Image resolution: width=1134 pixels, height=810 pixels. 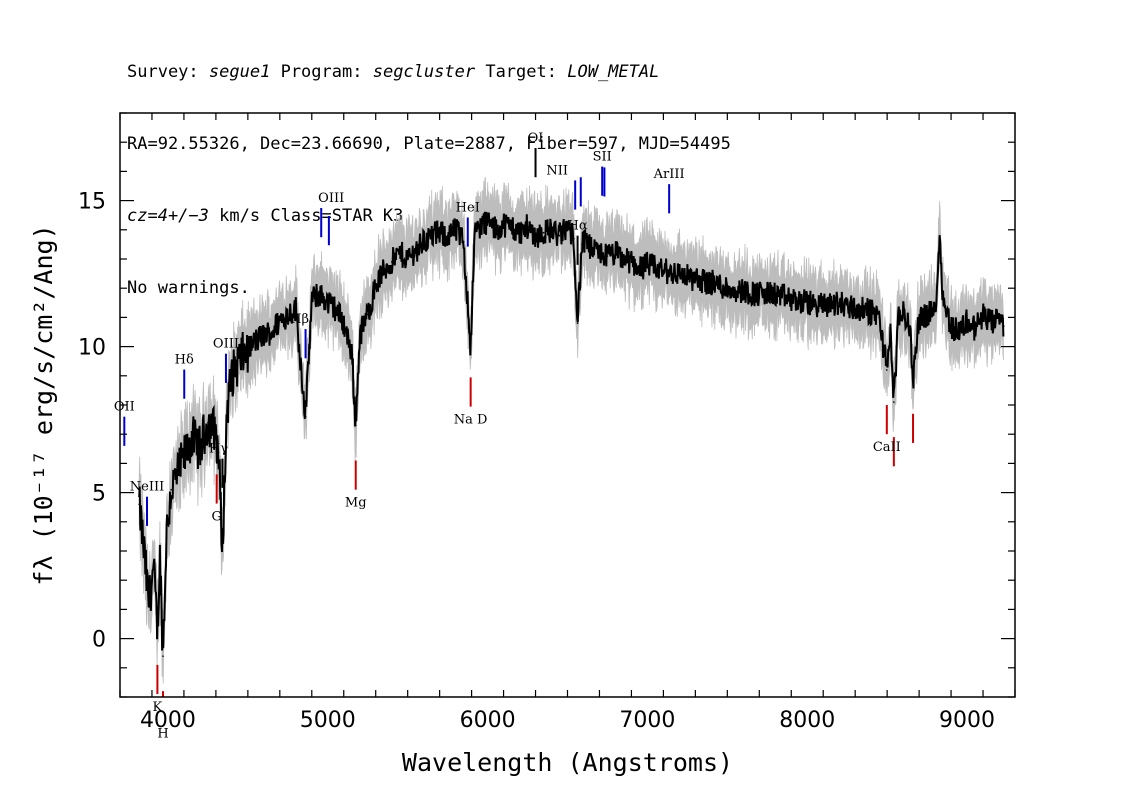 What do you see at coordinates (471, 420) in the screenshot?
I see `absorption-line-label: Na D` at bounding box center [471, 420].